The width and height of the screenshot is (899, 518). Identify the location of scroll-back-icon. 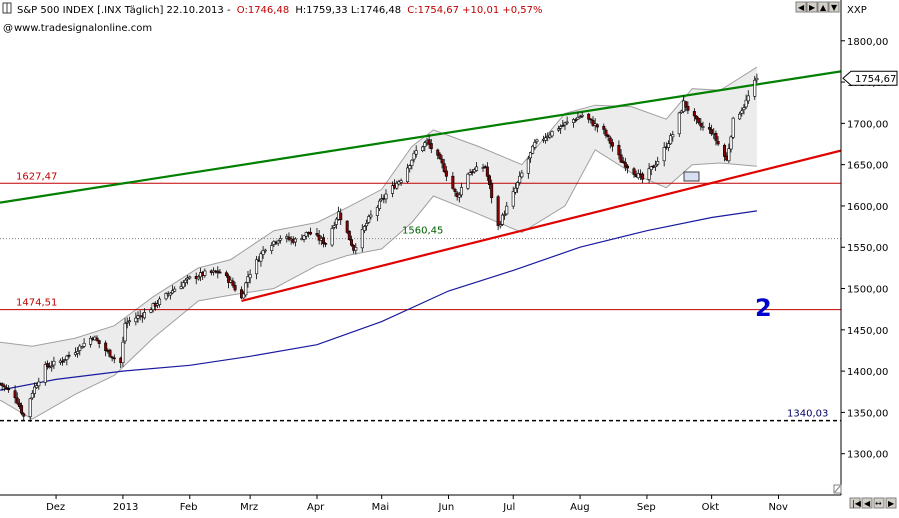
(867, 503).